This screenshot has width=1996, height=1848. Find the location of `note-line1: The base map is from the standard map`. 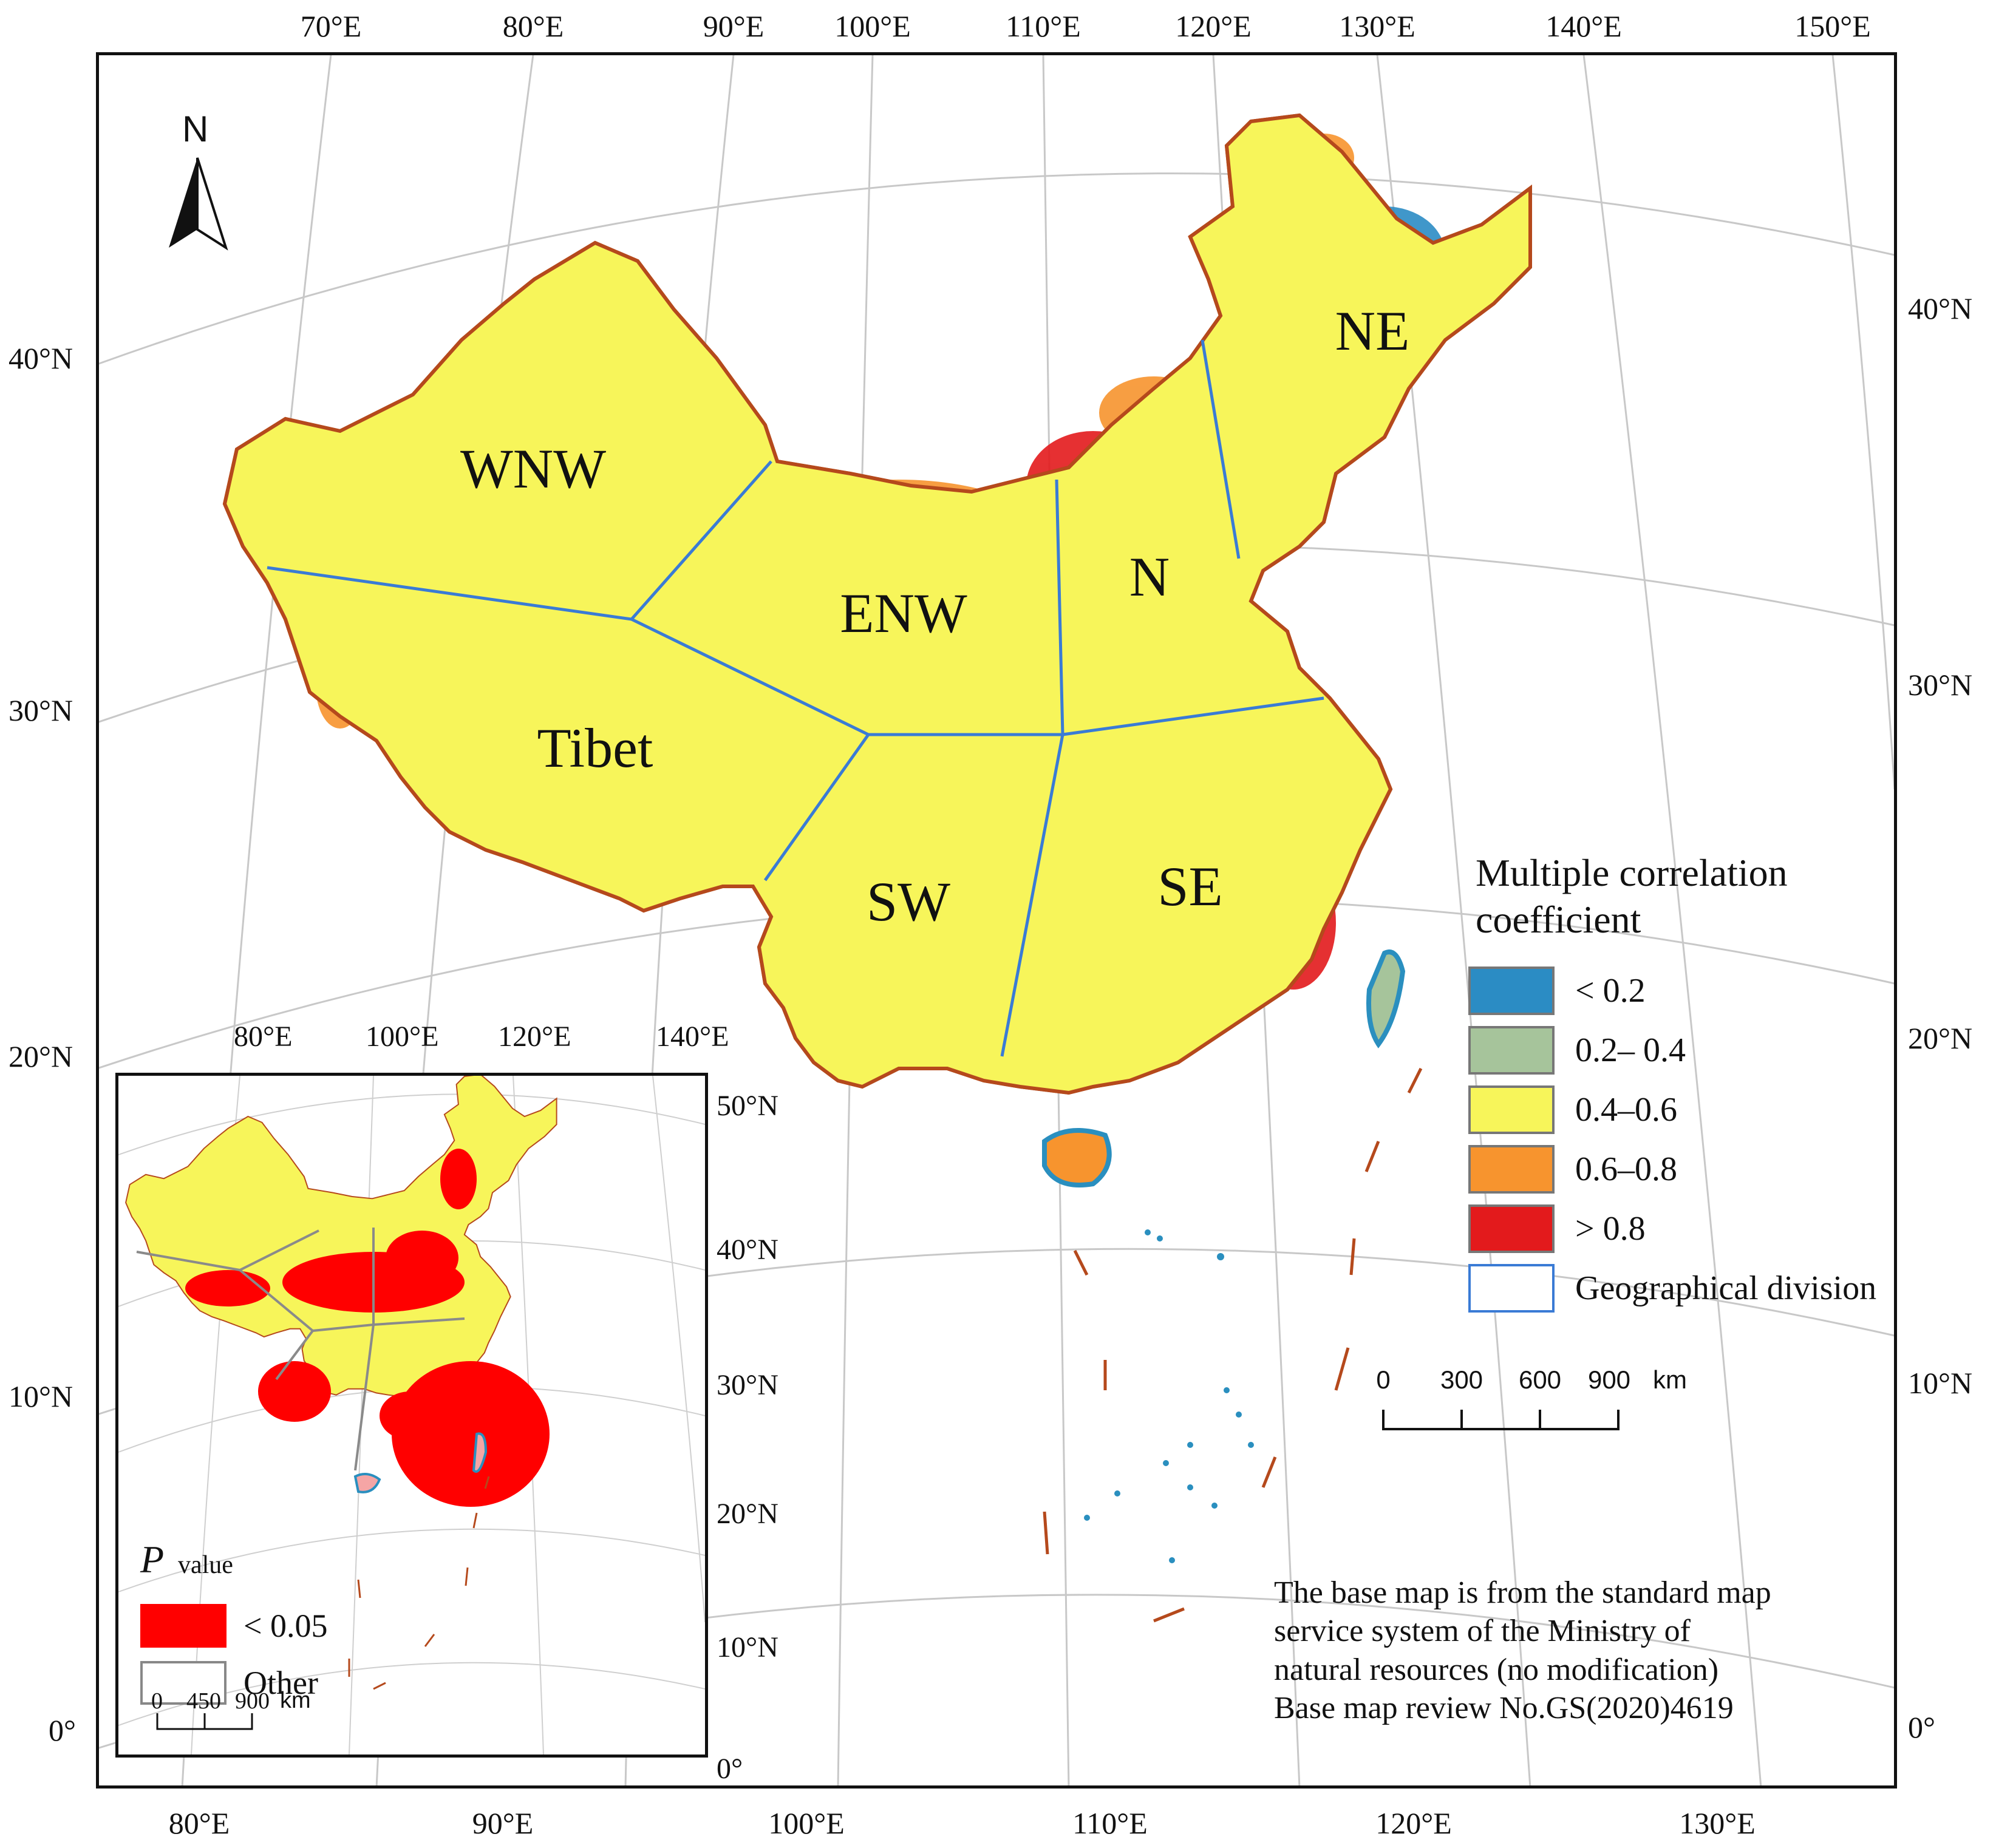

note-line1: The base map is from the standard map is located at coordinates (1522, 1592).